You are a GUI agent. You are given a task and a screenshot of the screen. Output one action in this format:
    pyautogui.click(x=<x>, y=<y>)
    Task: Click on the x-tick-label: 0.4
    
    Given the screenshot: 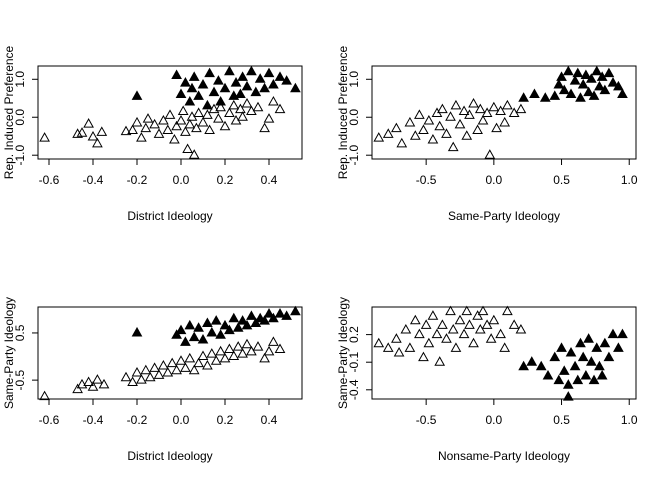 What is the action you would take?
    pyautogui.click(x=269, y=180)
    